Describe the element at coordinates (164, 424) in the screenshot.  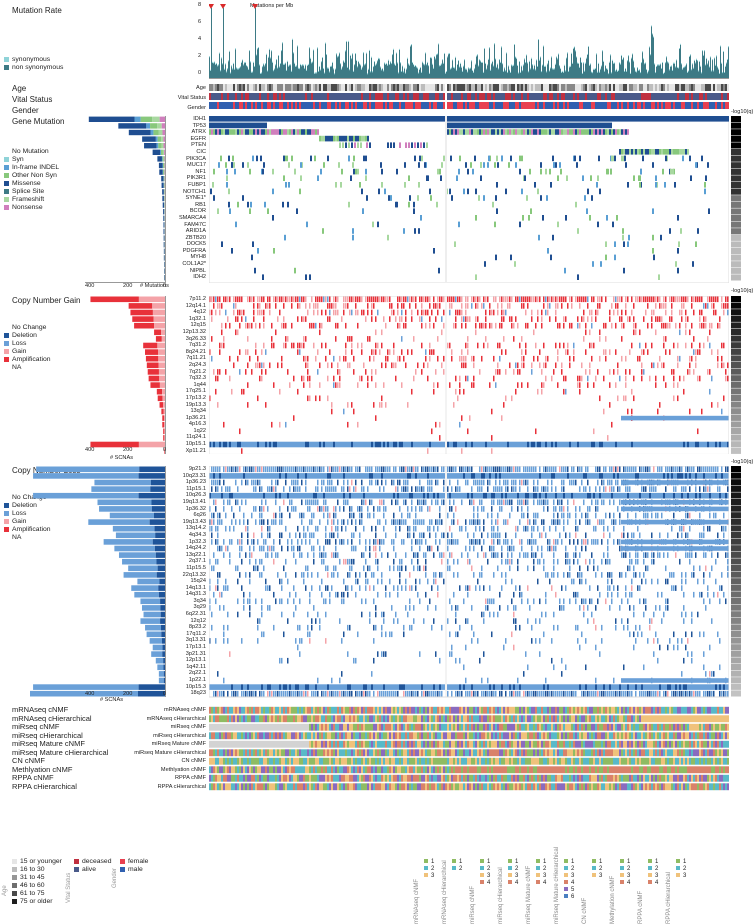
I see `cn-bar-amp` at that location.